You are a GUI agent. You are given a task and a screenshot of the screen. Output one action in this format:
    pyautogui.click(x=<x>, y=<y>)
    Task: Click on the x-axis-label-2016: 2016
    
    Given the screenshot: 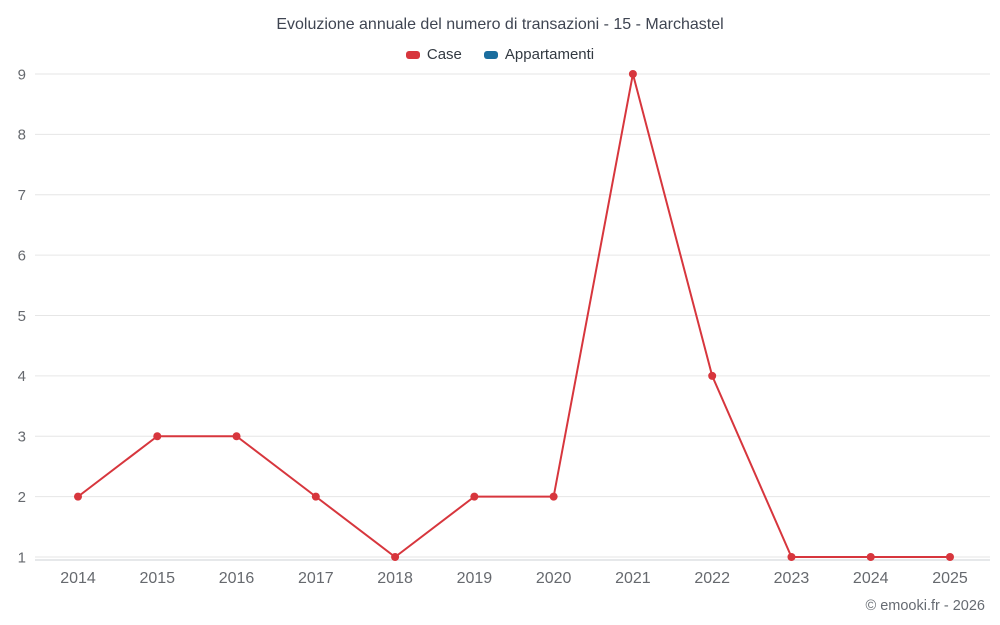 What is the action you would take?
    pyautogui.click(x=237, y=578)
    